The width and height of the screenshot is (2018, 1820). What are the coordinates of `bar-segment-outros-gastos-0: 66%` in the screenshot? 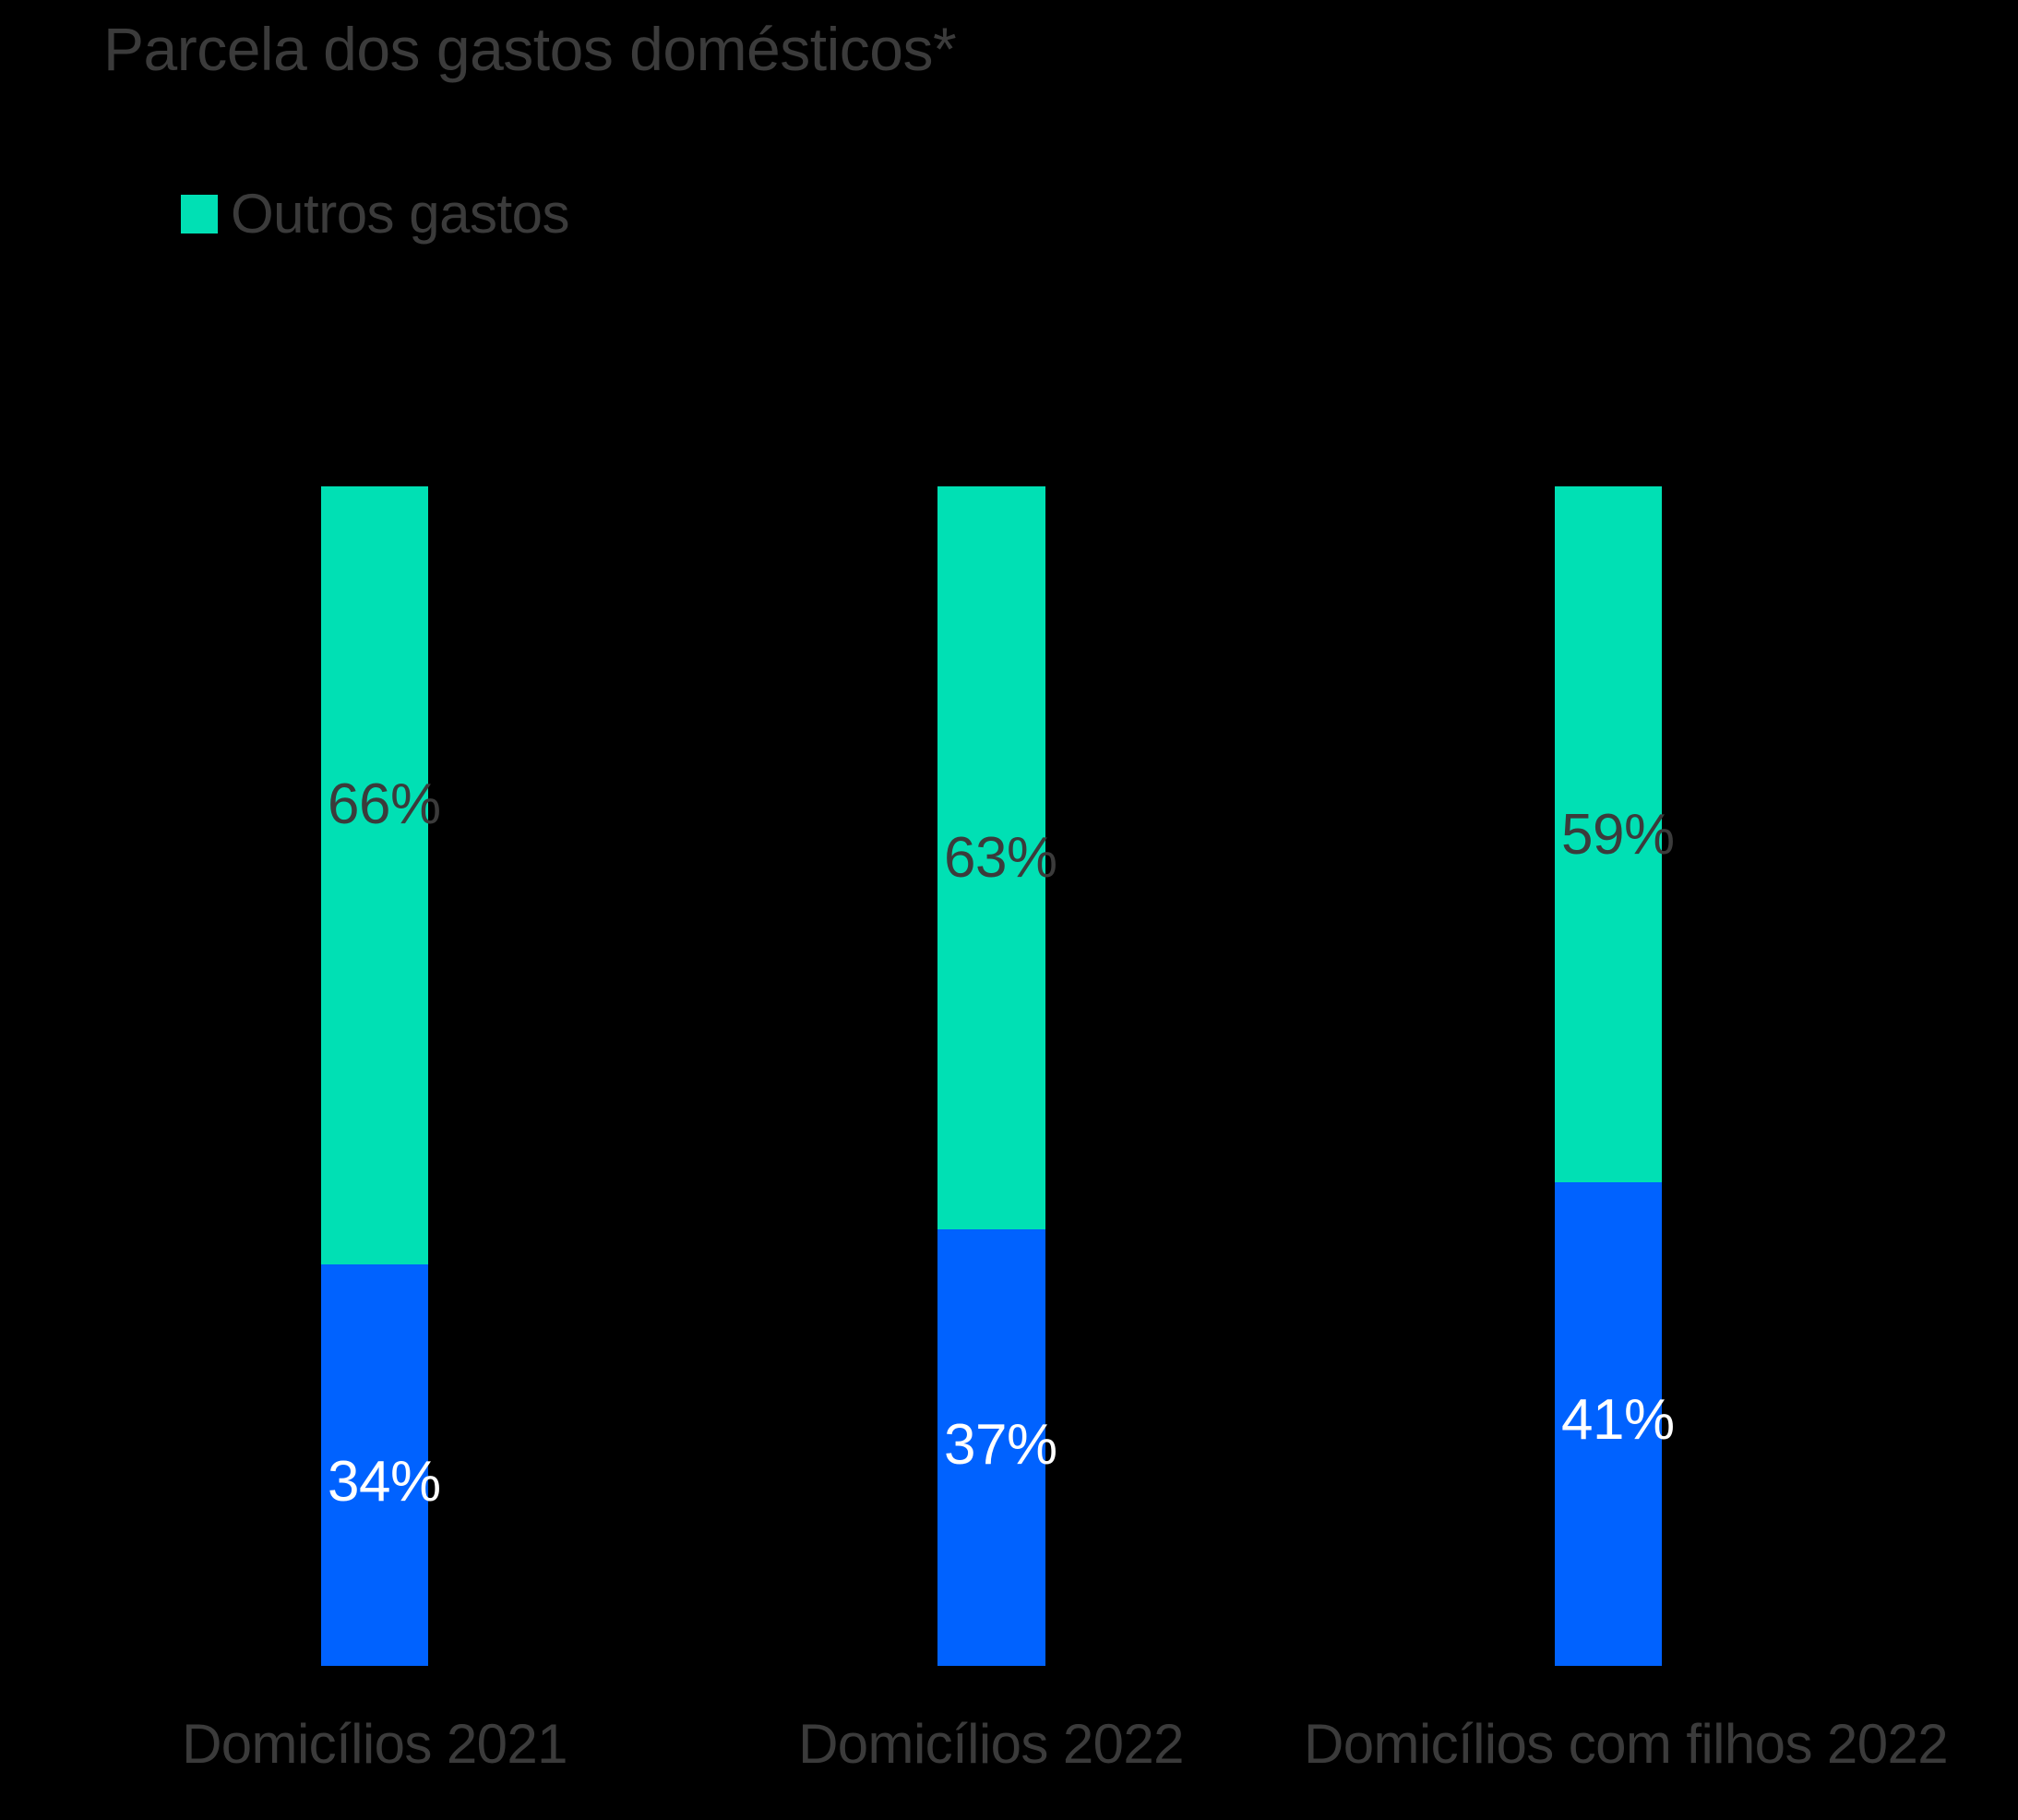 It's located at (381, 875).